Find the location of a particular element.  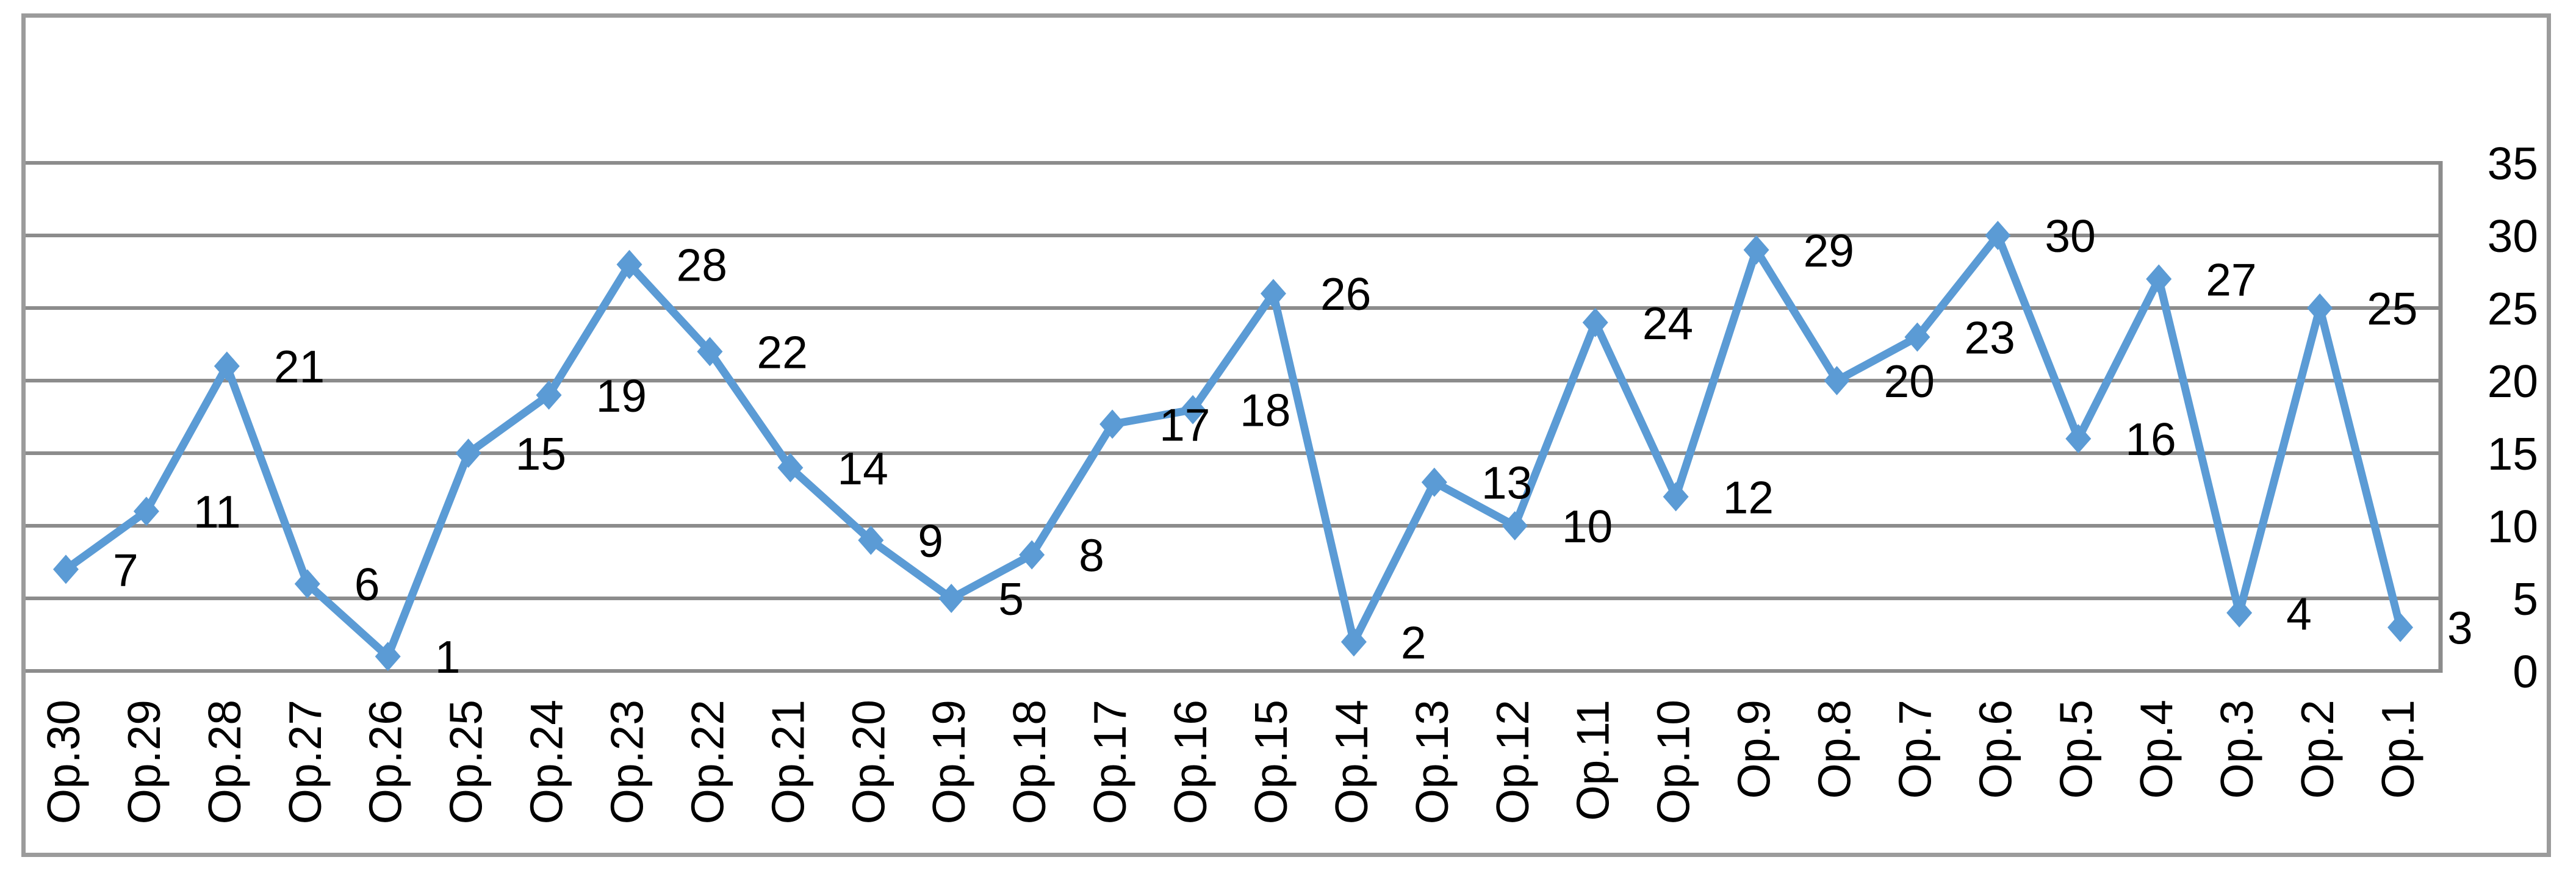

data-point-marker-Op.23 is located at coordinates (629, 264).